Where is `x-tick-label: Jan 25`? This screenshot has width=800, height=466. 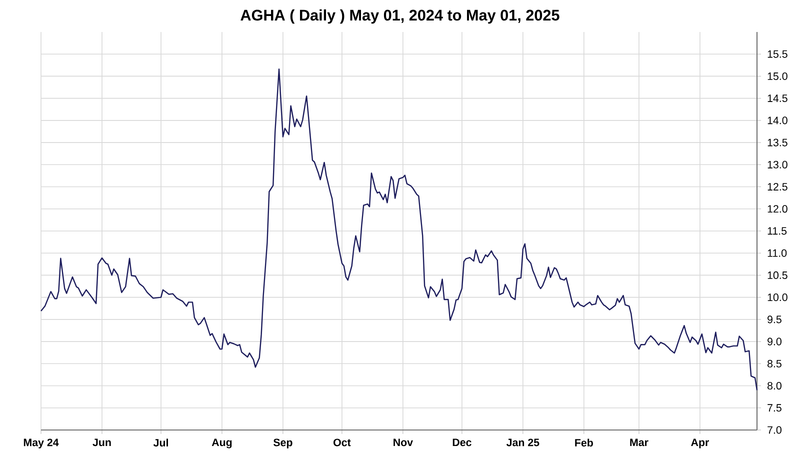 x-tick-label: Jan 25 is located at coordinates (523, 442).